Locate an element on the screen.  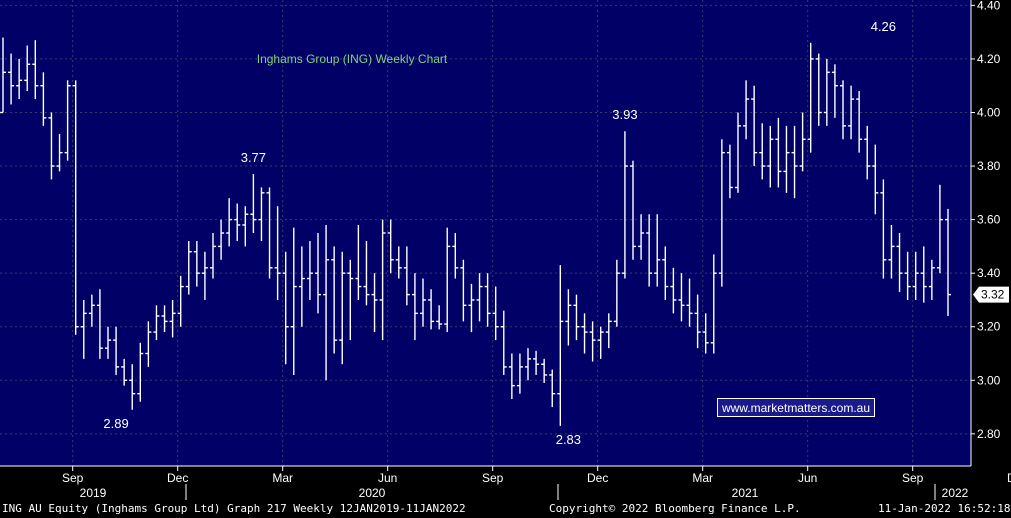
y-tick-label: 3.00 is located at coordinates (989, 380).